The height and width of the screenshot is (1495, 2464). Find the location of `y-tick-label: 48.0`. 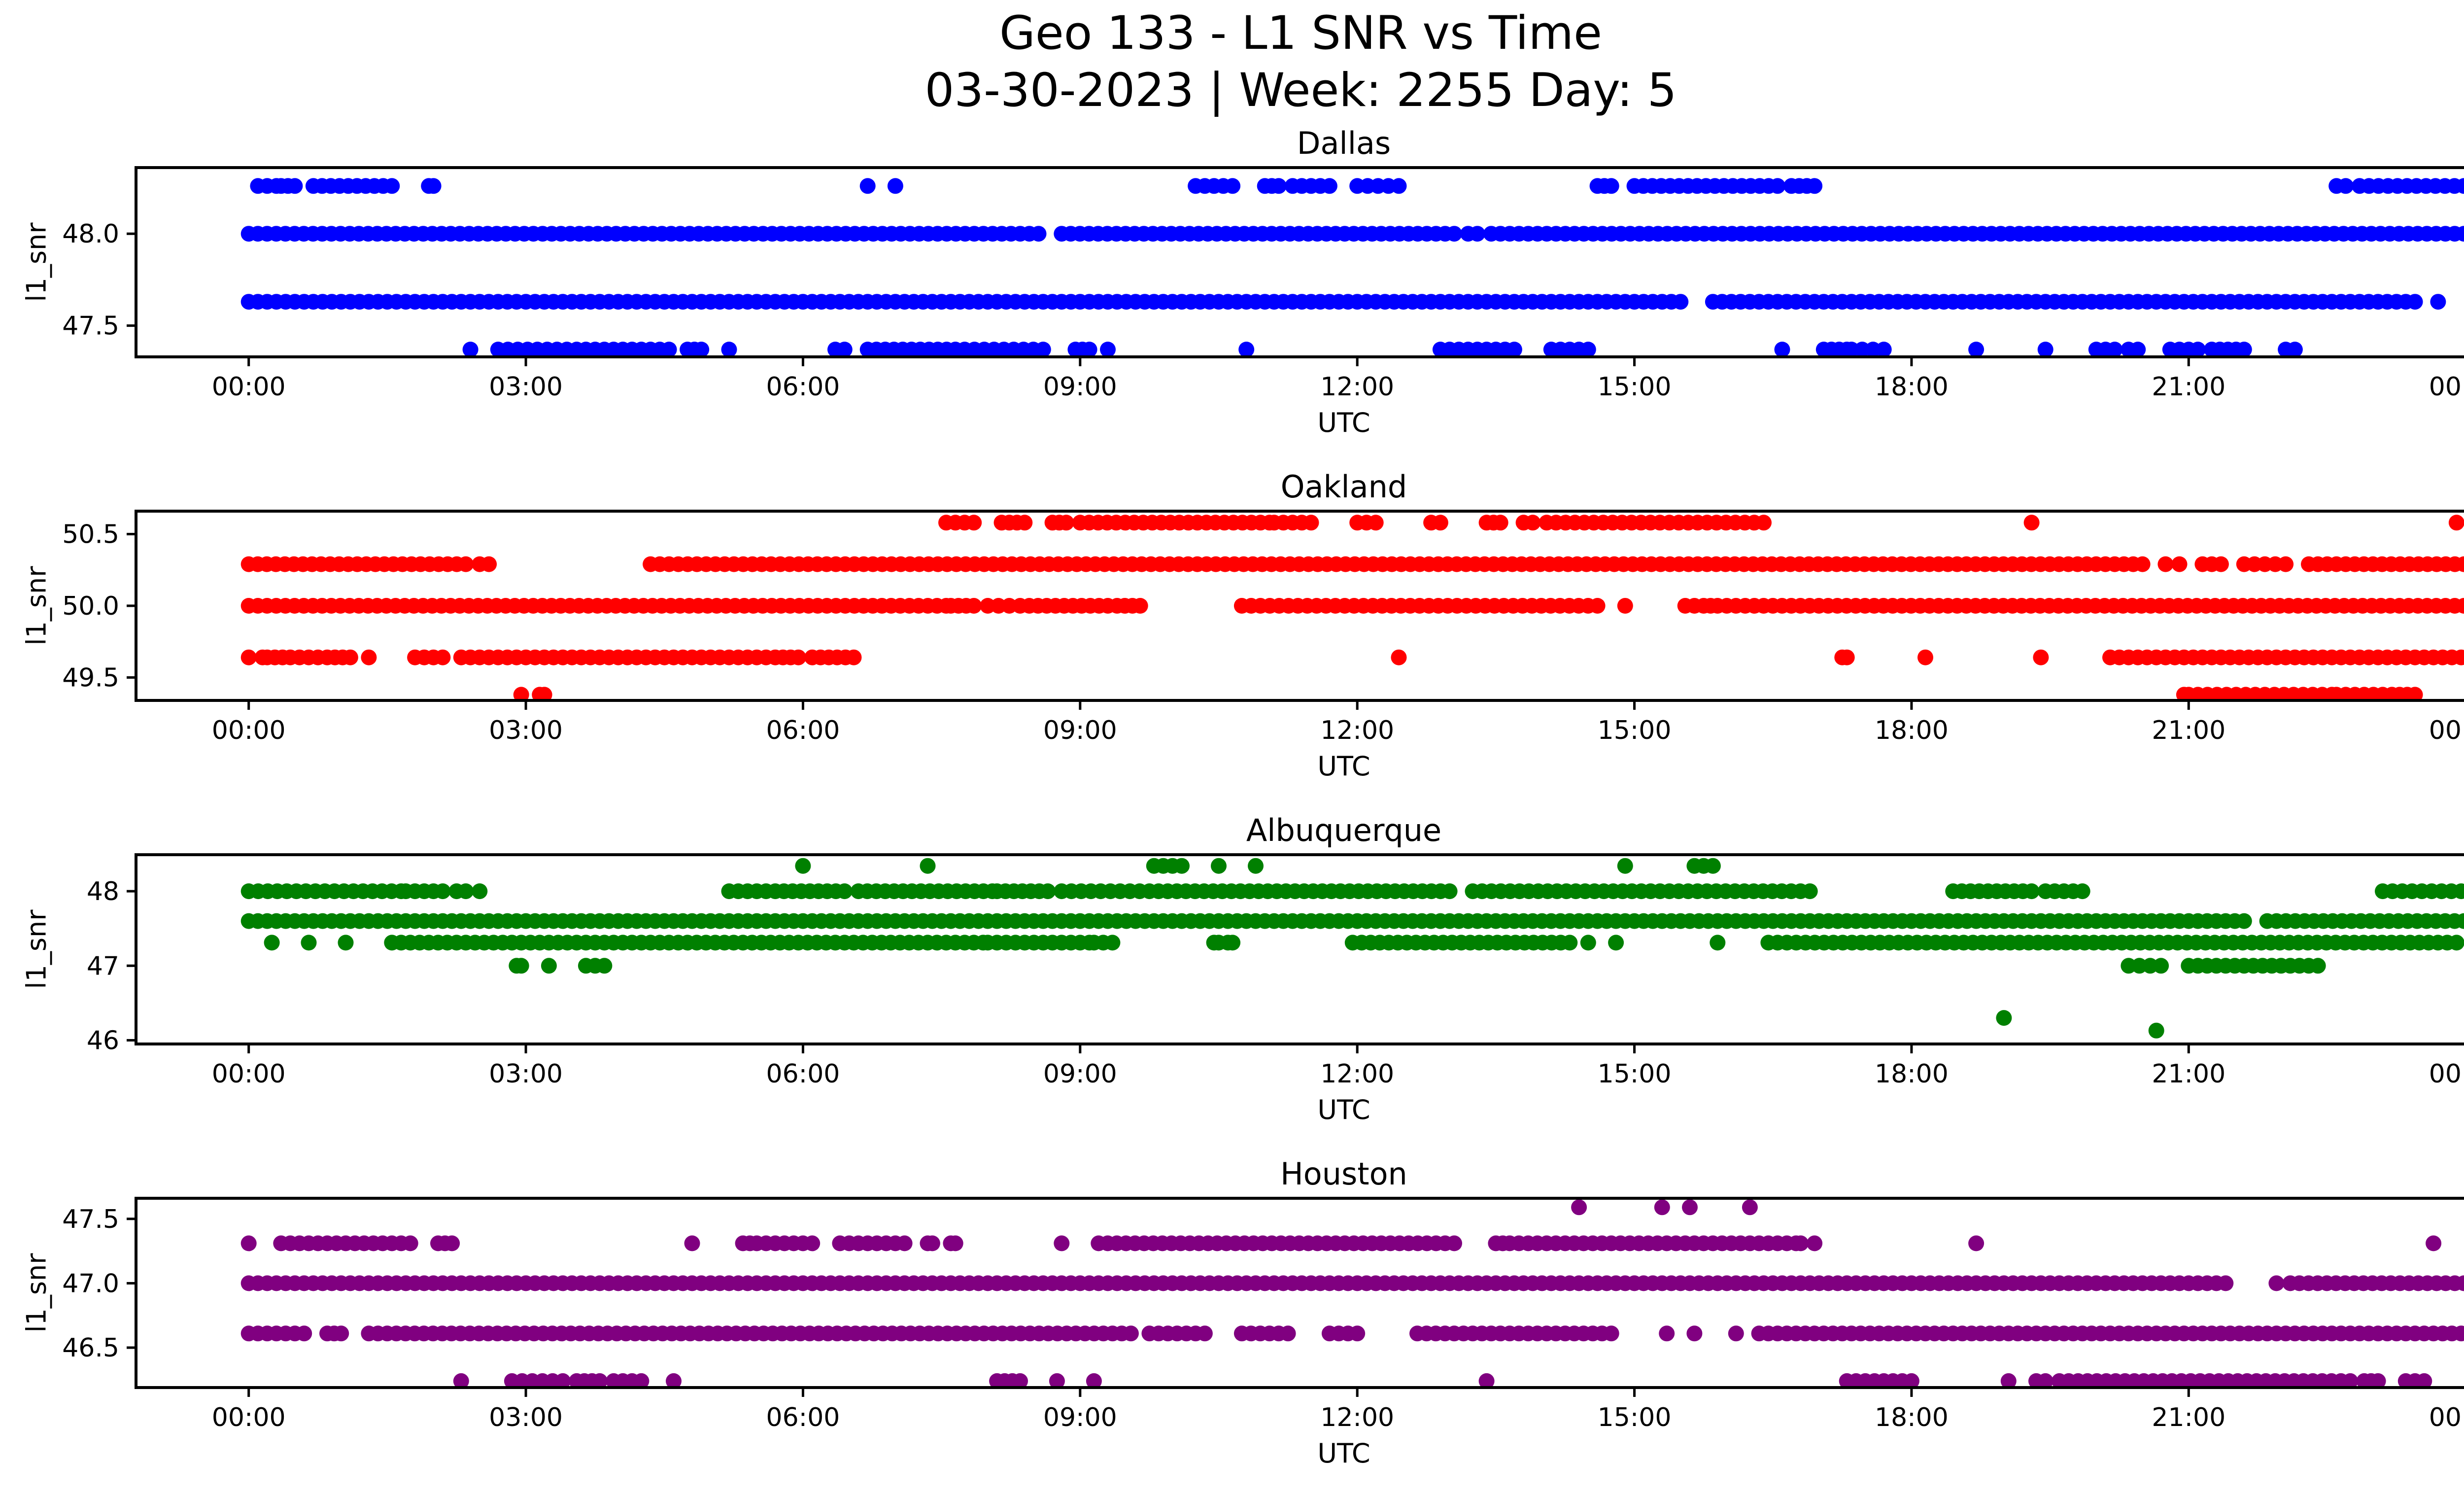

y-tick-label: 48.0 is located at coordinates (90, 234).